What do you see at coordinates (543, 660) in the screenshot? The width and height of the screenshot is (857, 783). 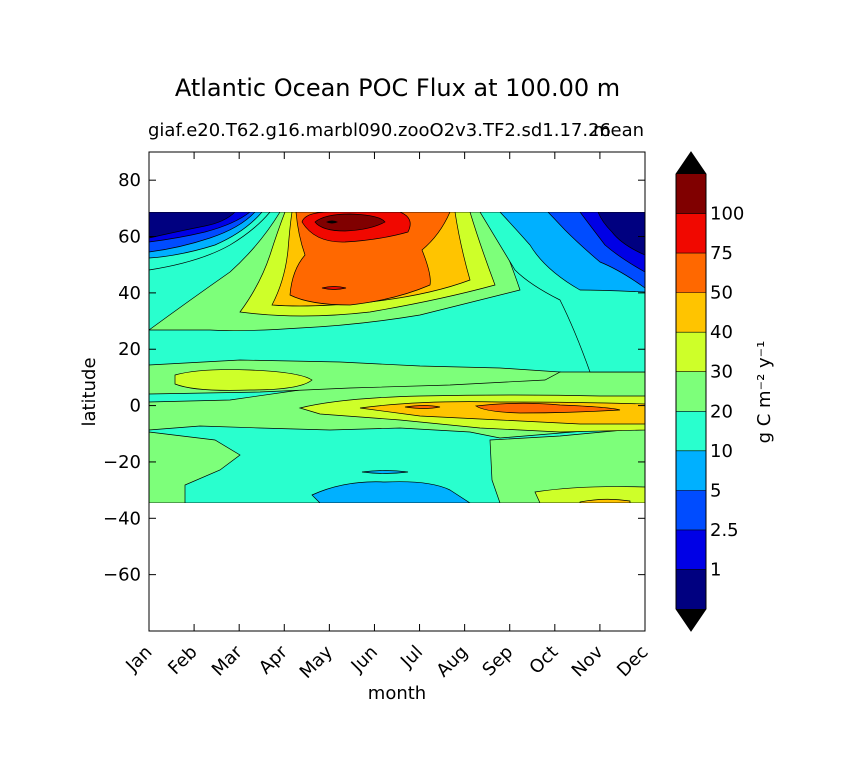 I see `x-tick-label: Oct` at bounding box center [543, 660].